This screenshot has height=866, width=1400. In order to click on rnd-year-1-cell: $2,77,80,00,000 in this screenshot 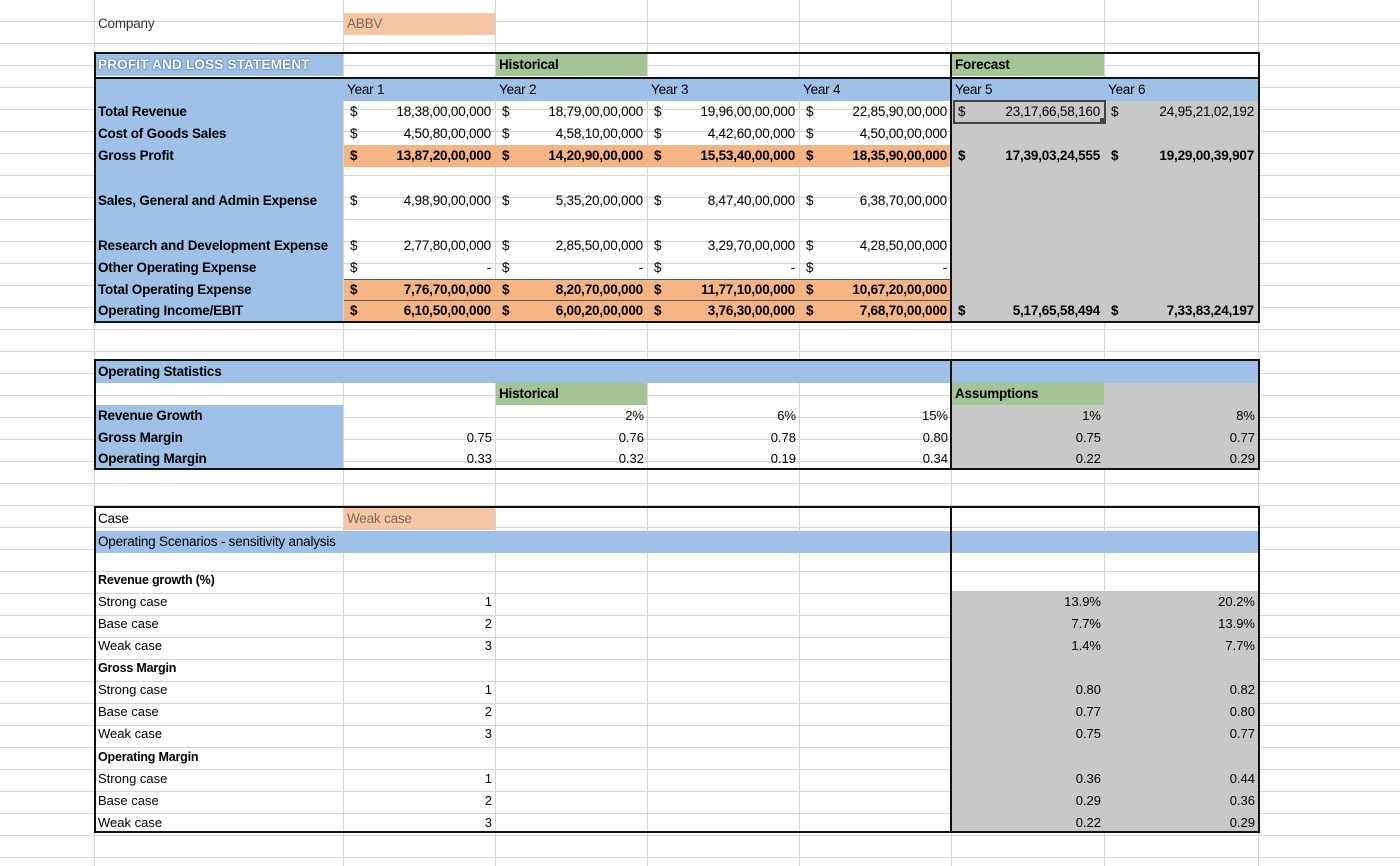, I will do `click(419, 246)`.